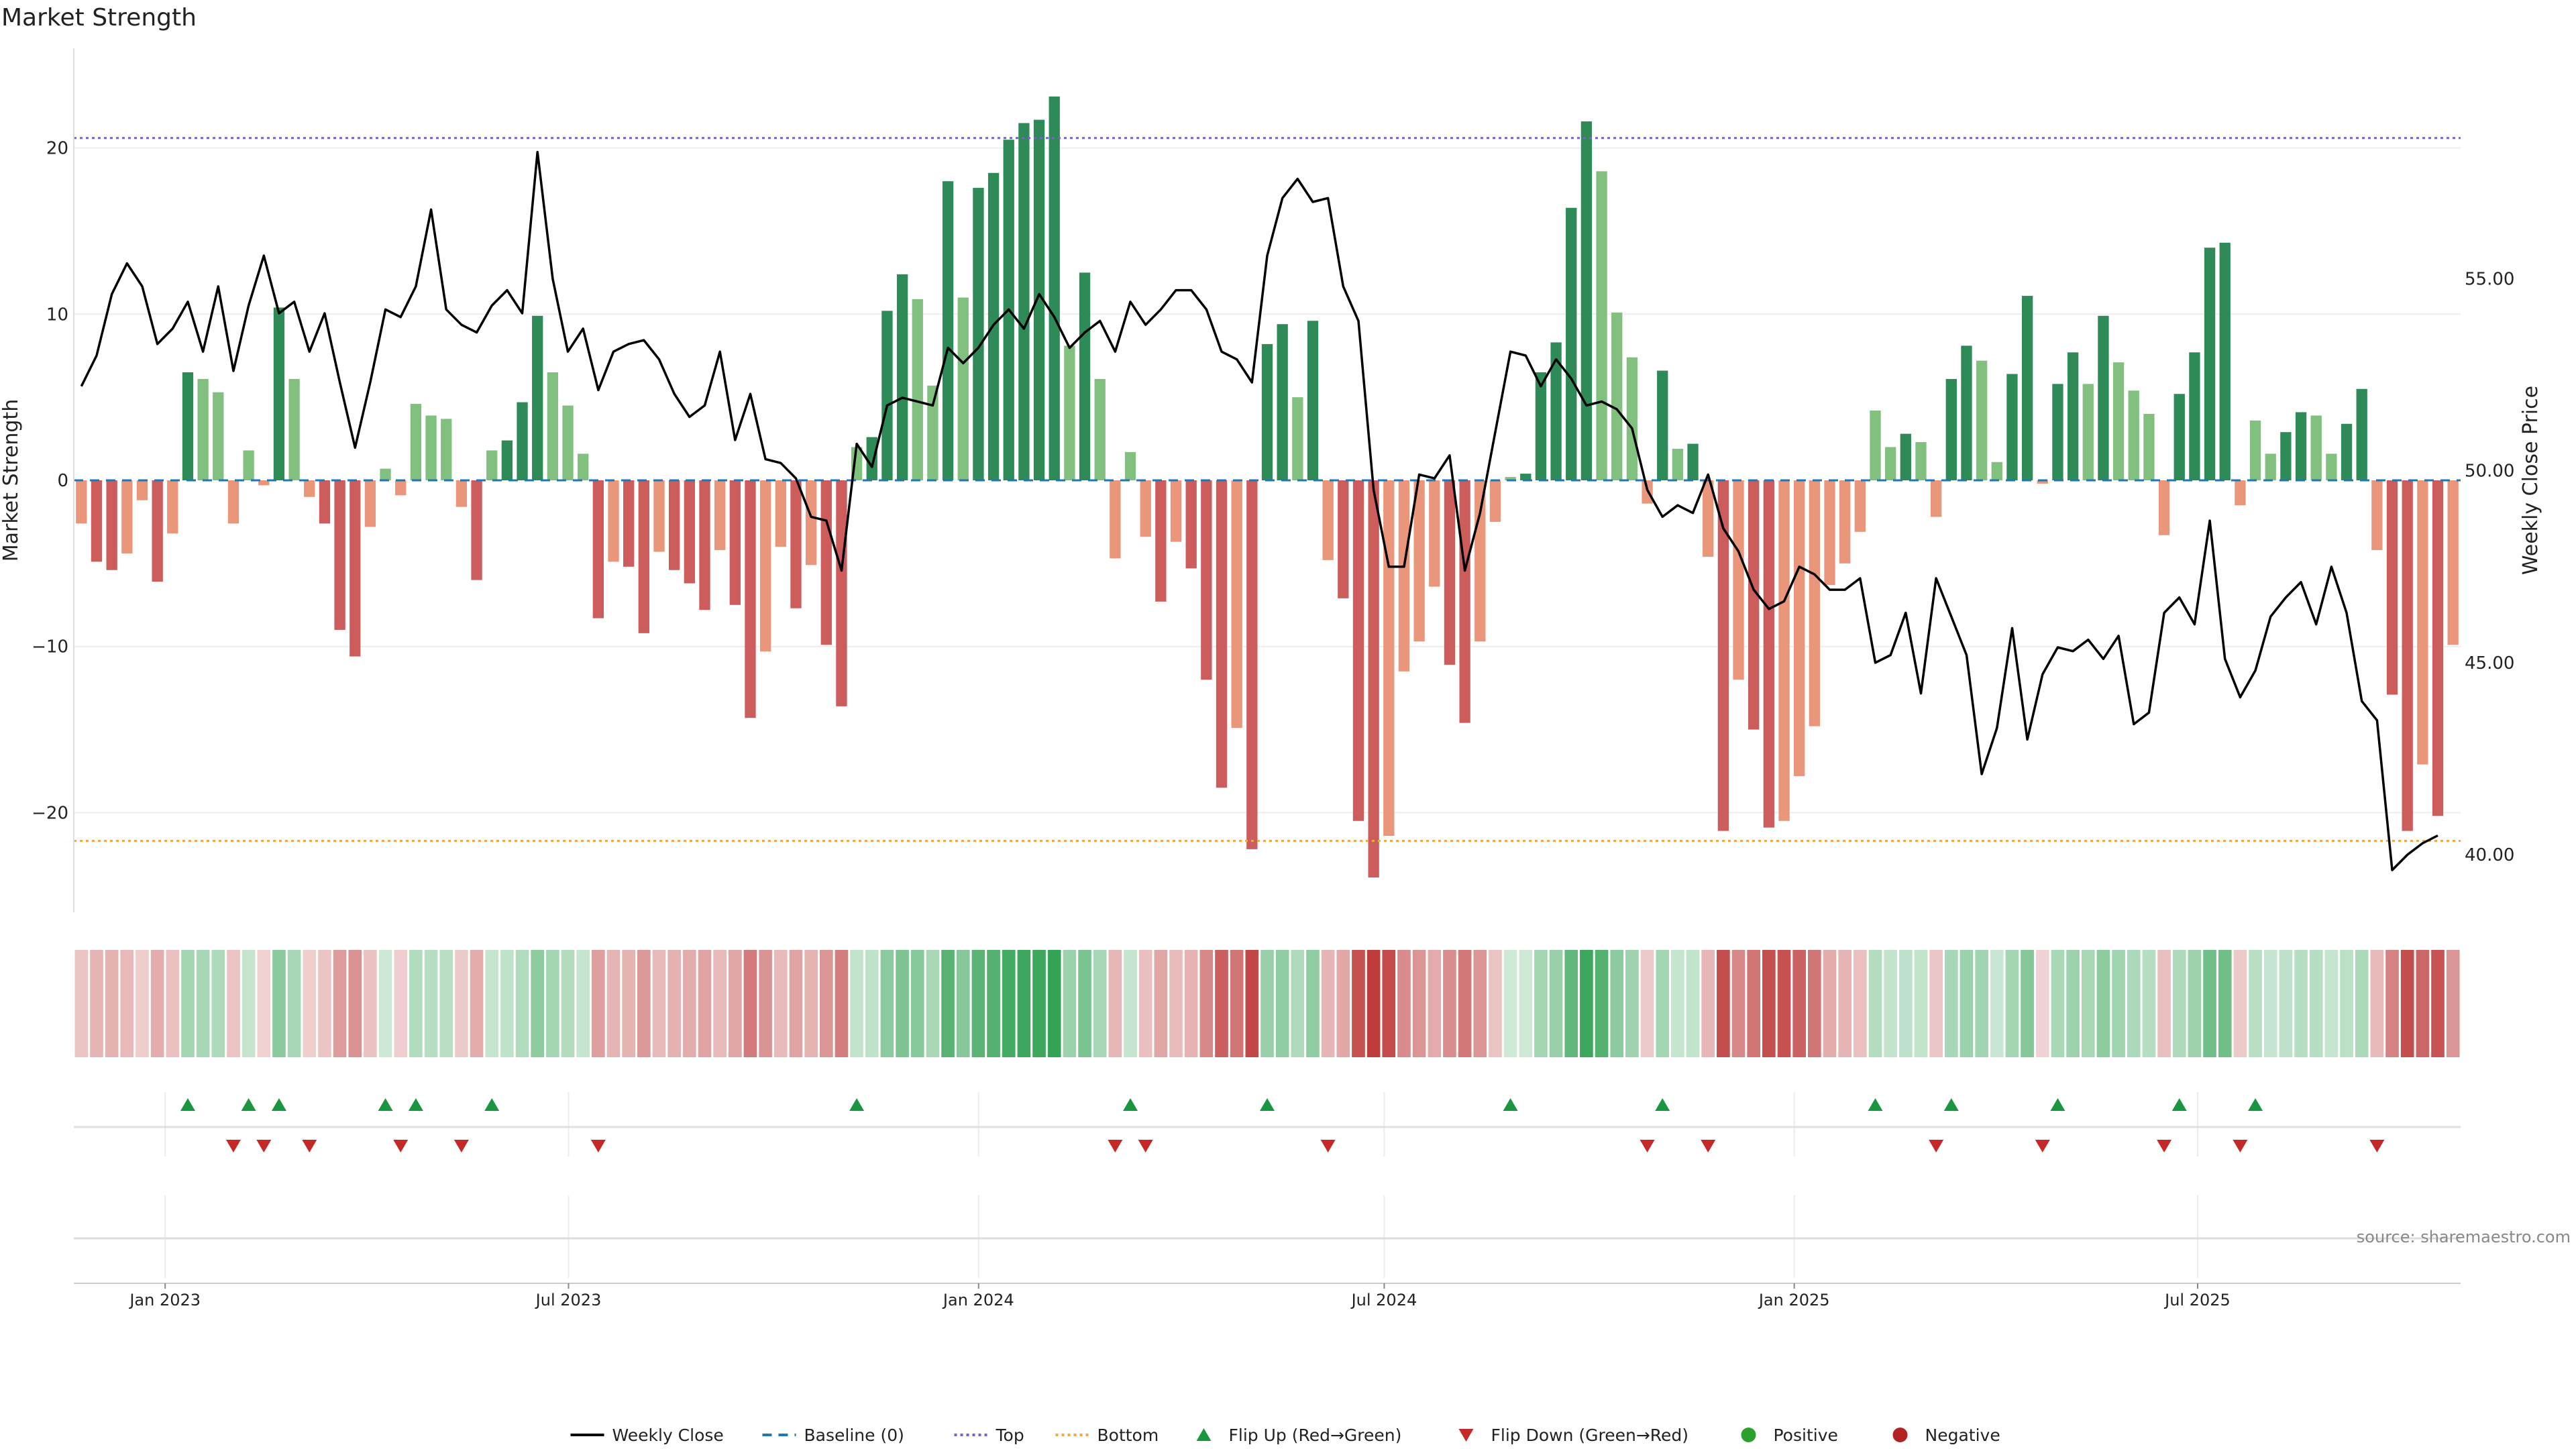  What do you see at coordinates (57, 149) in the screenshot?
I see `y-left-tick-label: 20` at bounding box center [57, 149].